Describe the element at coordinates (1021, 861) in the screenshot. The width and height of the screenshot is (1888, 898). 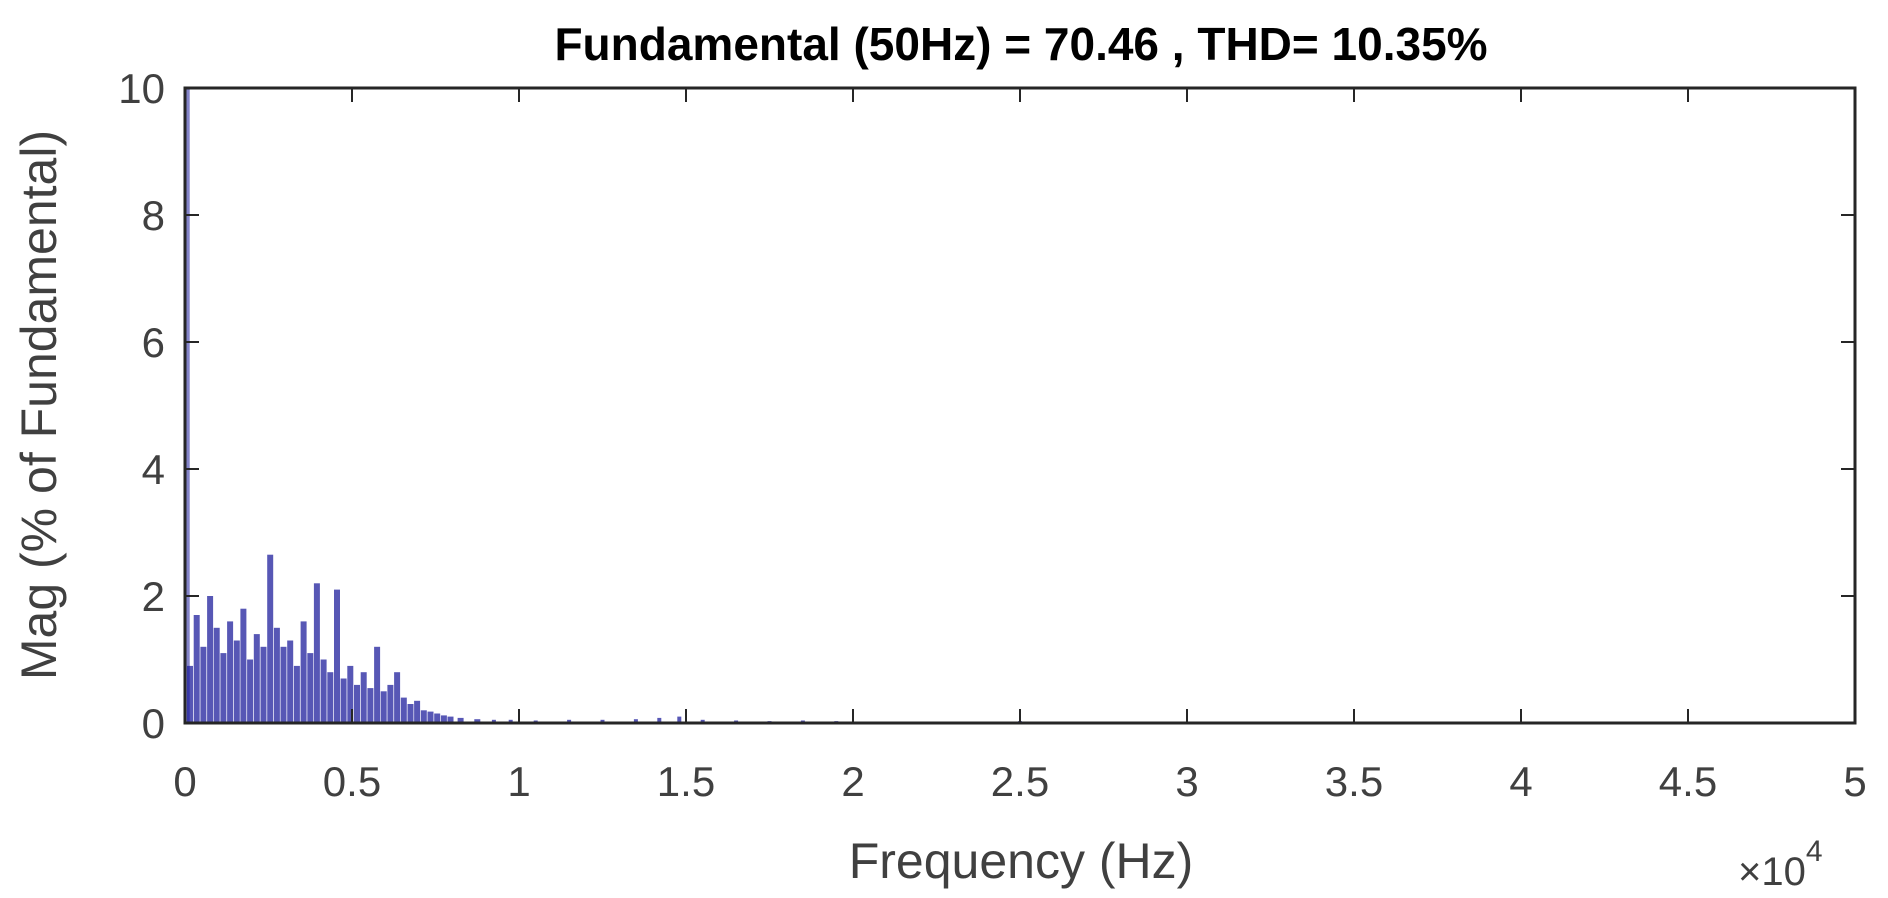
I see `x-axis-label: Frequency (Hz)` at that location.